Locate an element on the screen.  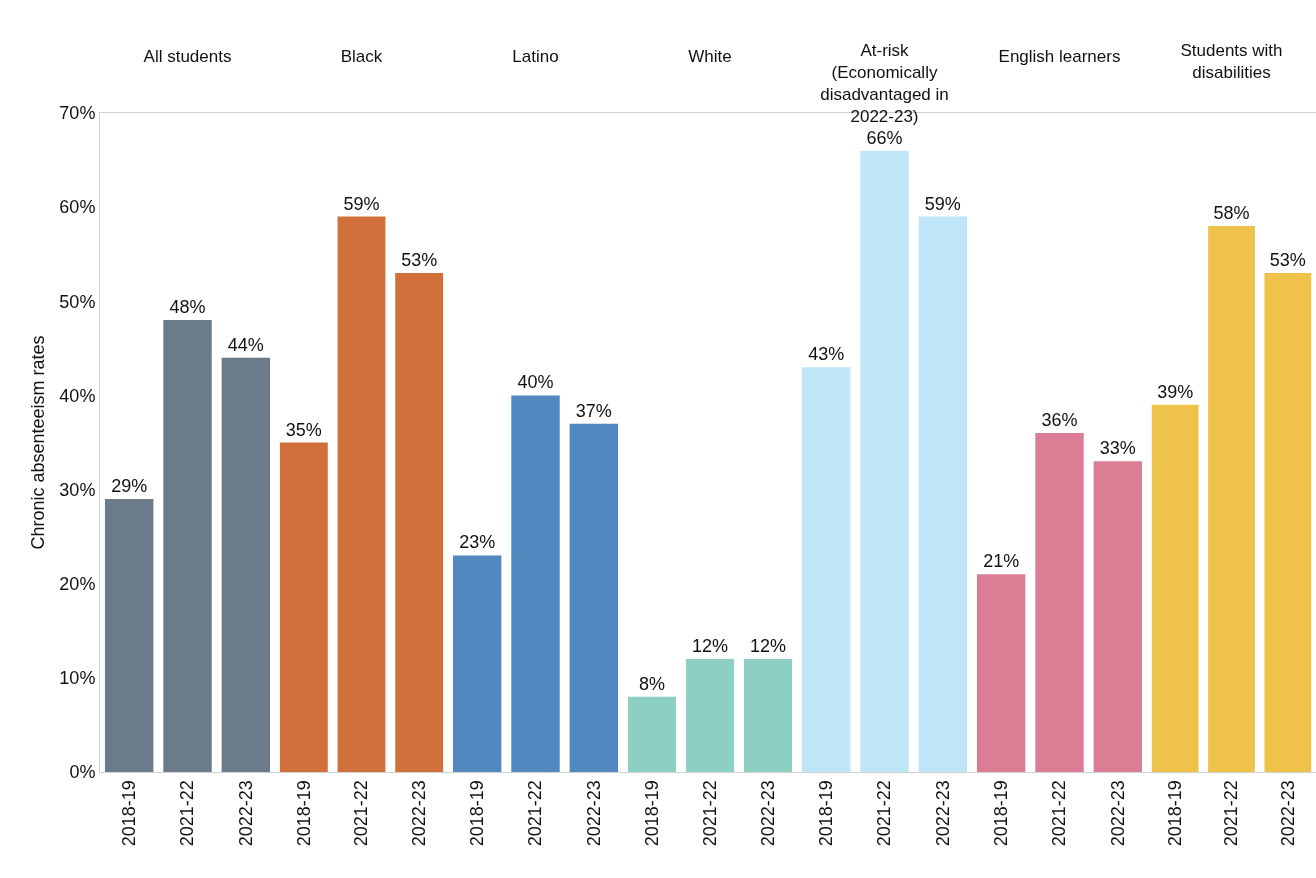
y-tick-label: 20% is located at coordinates (77, 584).